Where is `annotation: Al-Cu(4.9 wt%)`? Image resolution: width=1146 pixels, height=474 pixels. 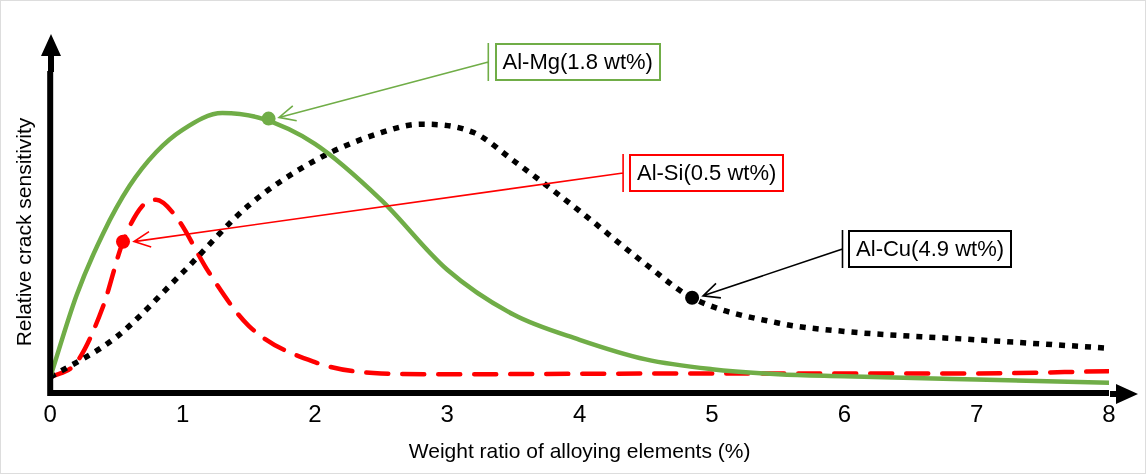 annotation: Al-Cu(4.9 wt%) is located at coordinates (930, 248).